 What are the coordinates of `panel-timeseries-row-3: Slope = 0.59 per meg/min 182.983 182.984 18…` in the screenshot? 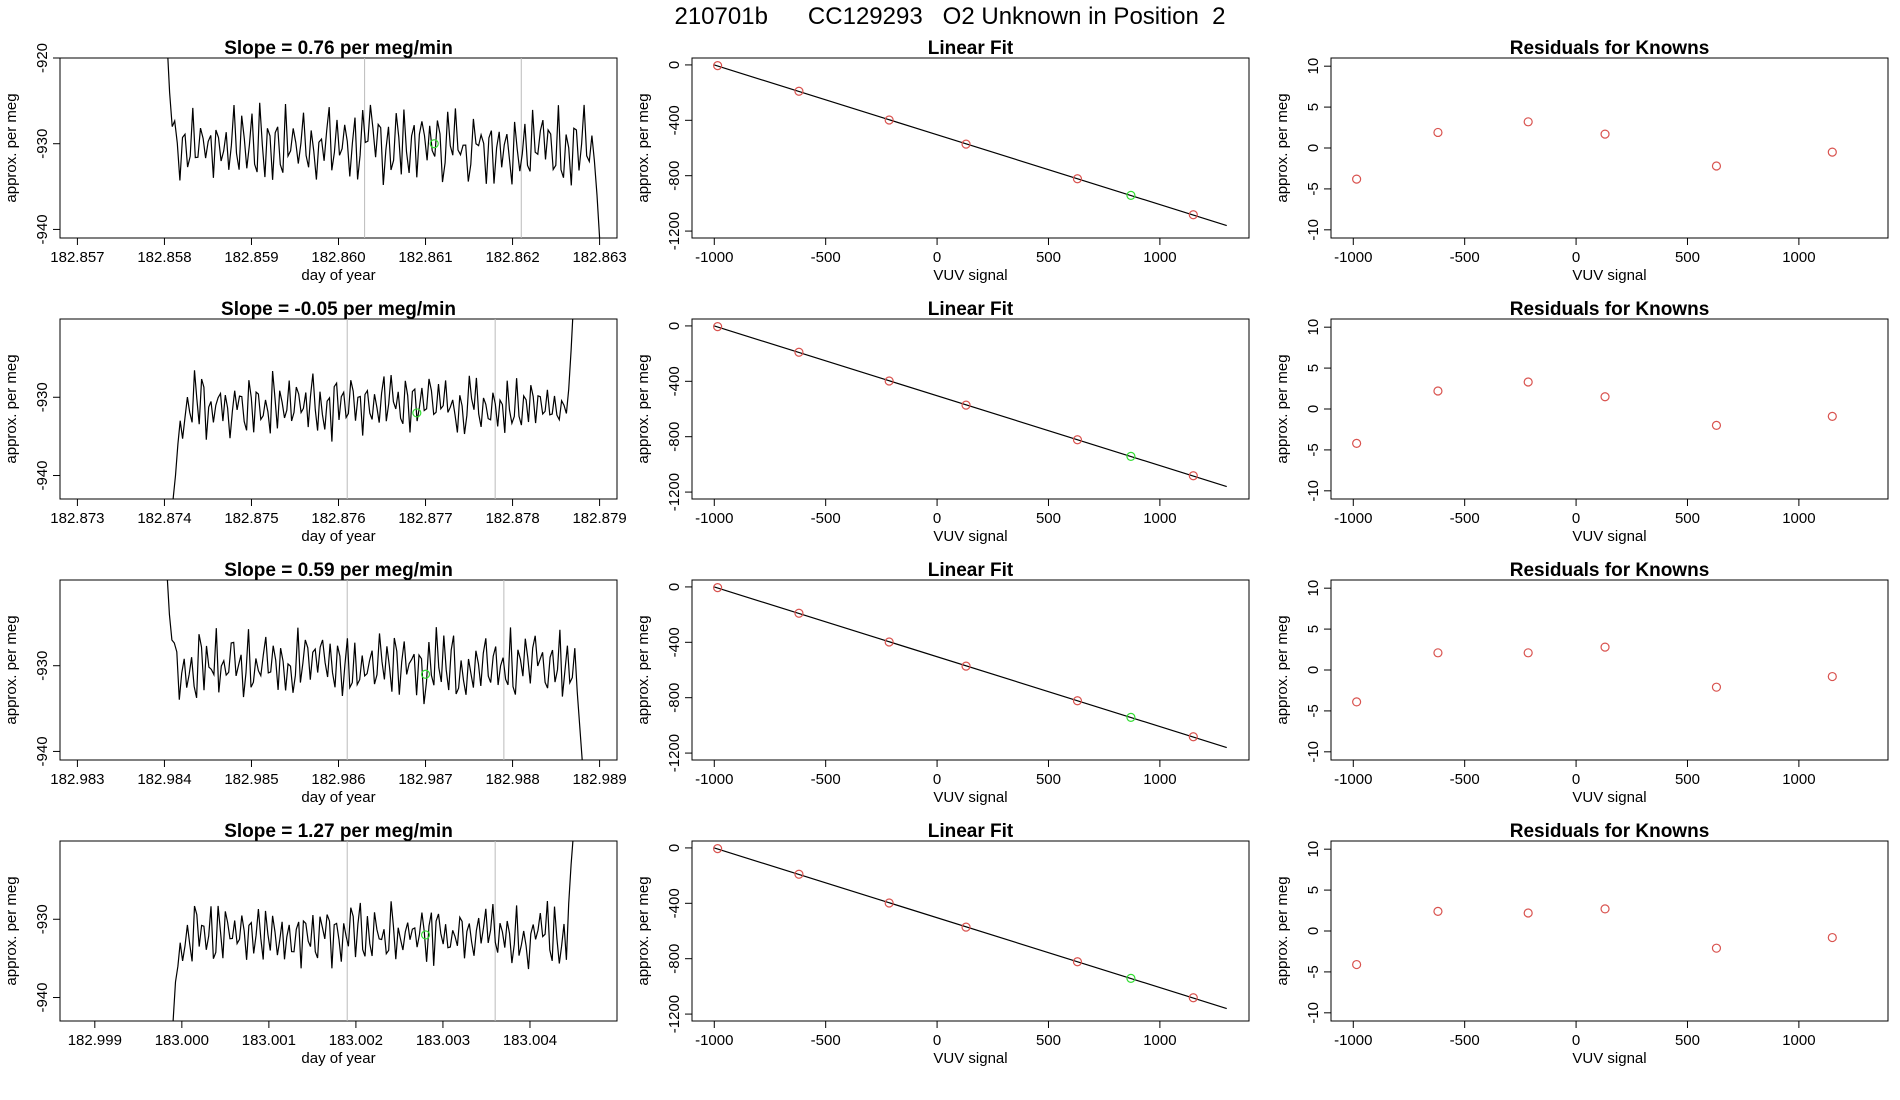 It's located at (315, 683).